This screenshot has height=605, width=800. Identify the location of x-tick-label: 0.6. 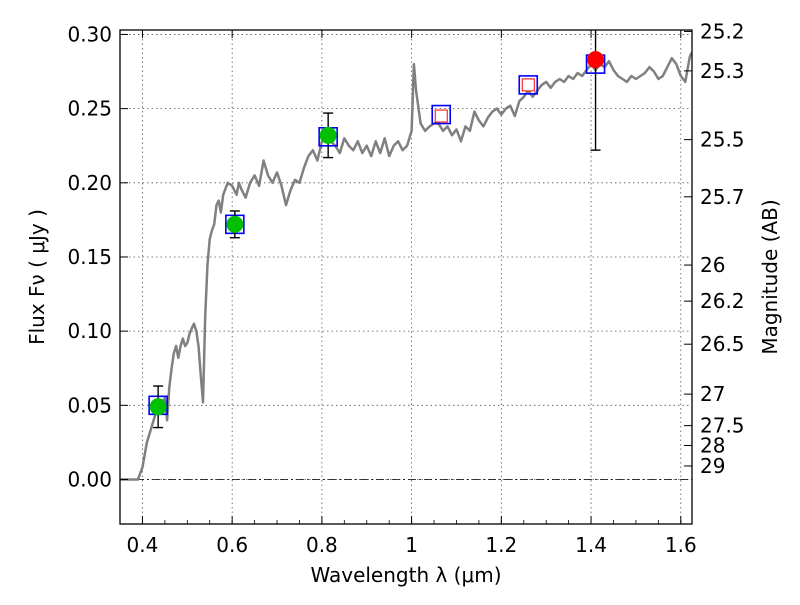
(232, 545).